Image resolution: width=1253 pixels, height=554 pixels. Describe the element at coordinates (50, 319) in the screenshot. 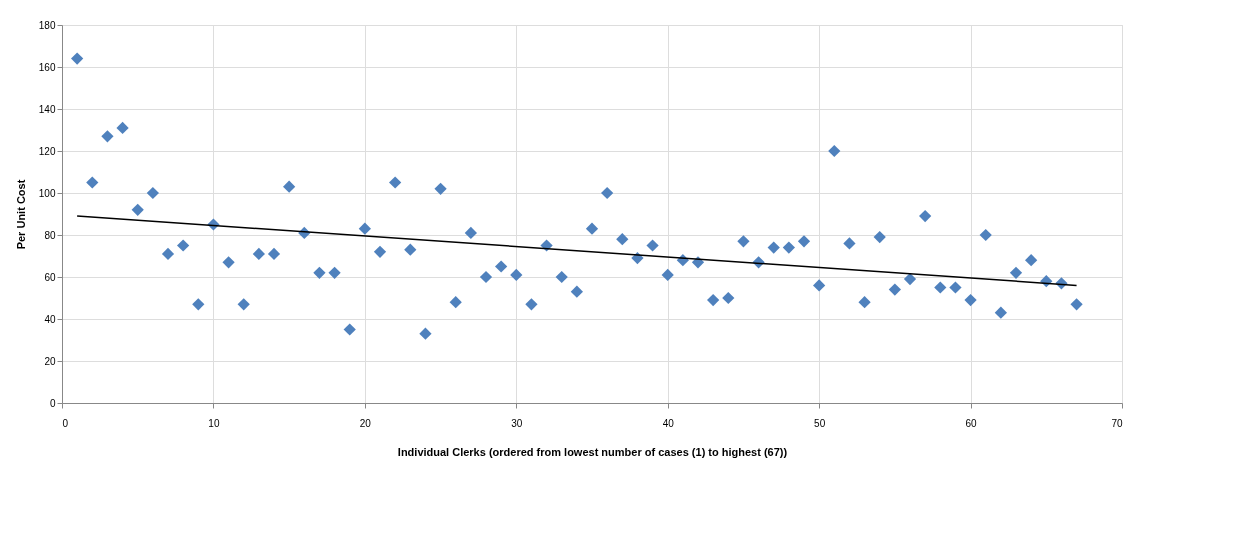

I see `y-tick-label: 40` at that location.